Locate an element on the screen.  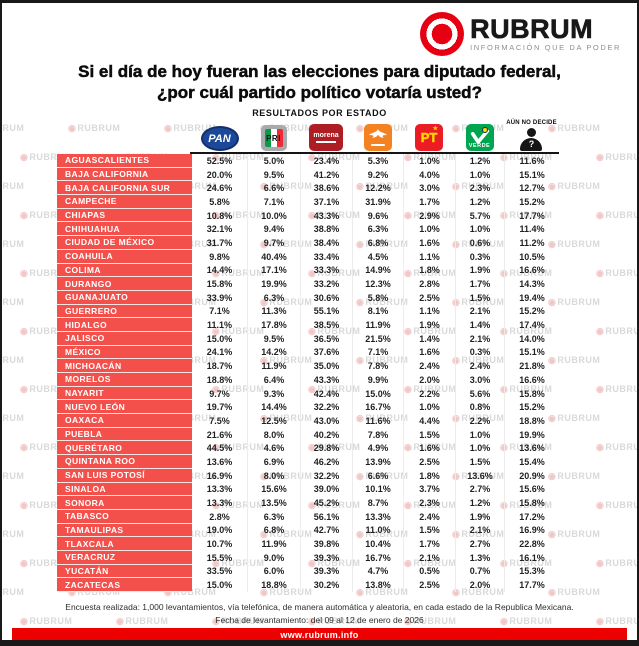
value-cell-pan: 15.8% is located at coordinates (219, 284).